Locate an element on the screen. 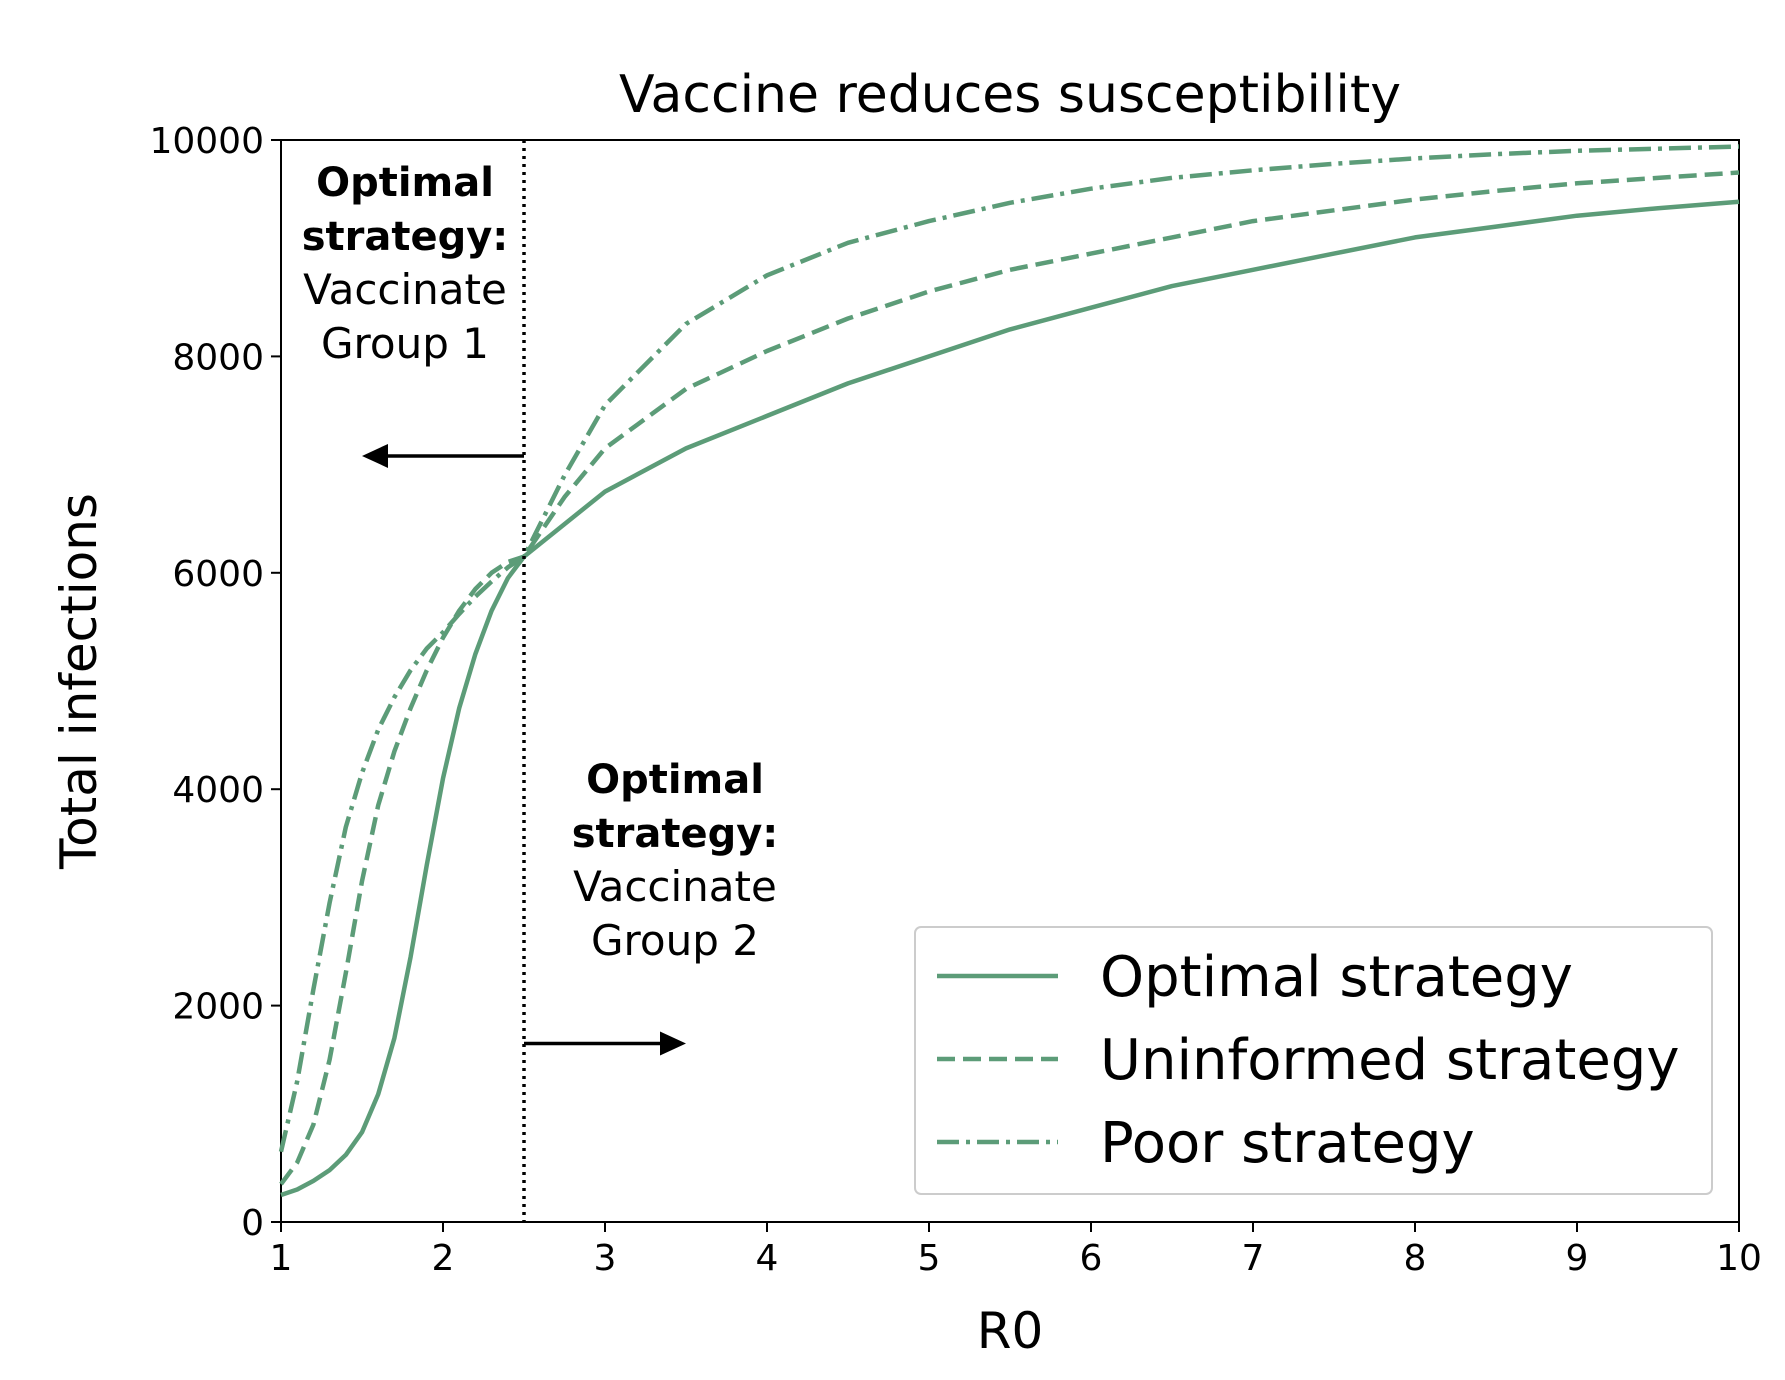 The width and height of the screenshot is (1785, 1380). x-tick-label: 1 is located at coordinates (281, 1258).